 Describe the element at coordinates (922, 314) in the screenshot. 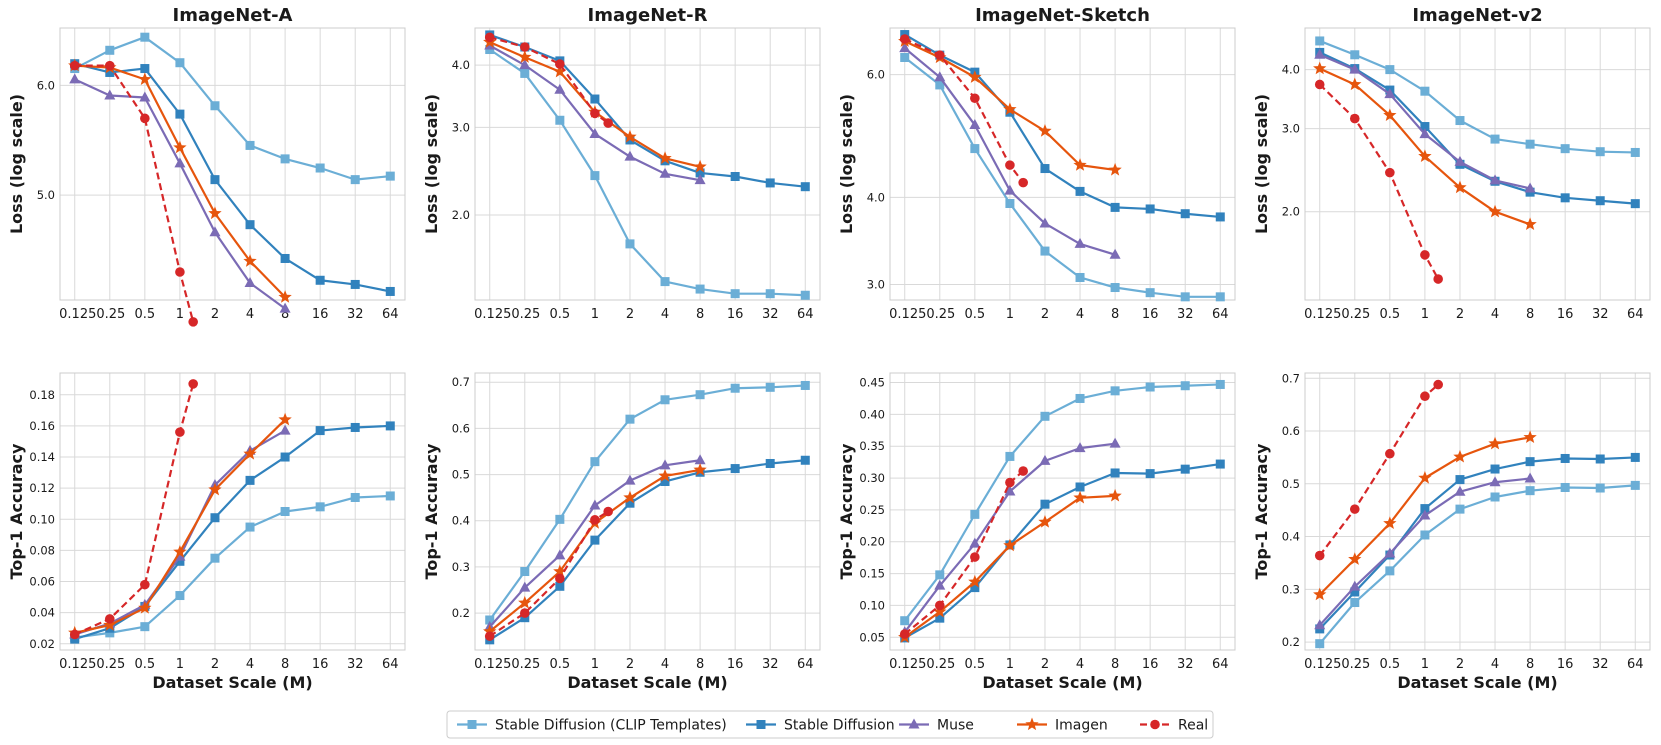

I see `x-tick-label: 0.1250.25` at that location.